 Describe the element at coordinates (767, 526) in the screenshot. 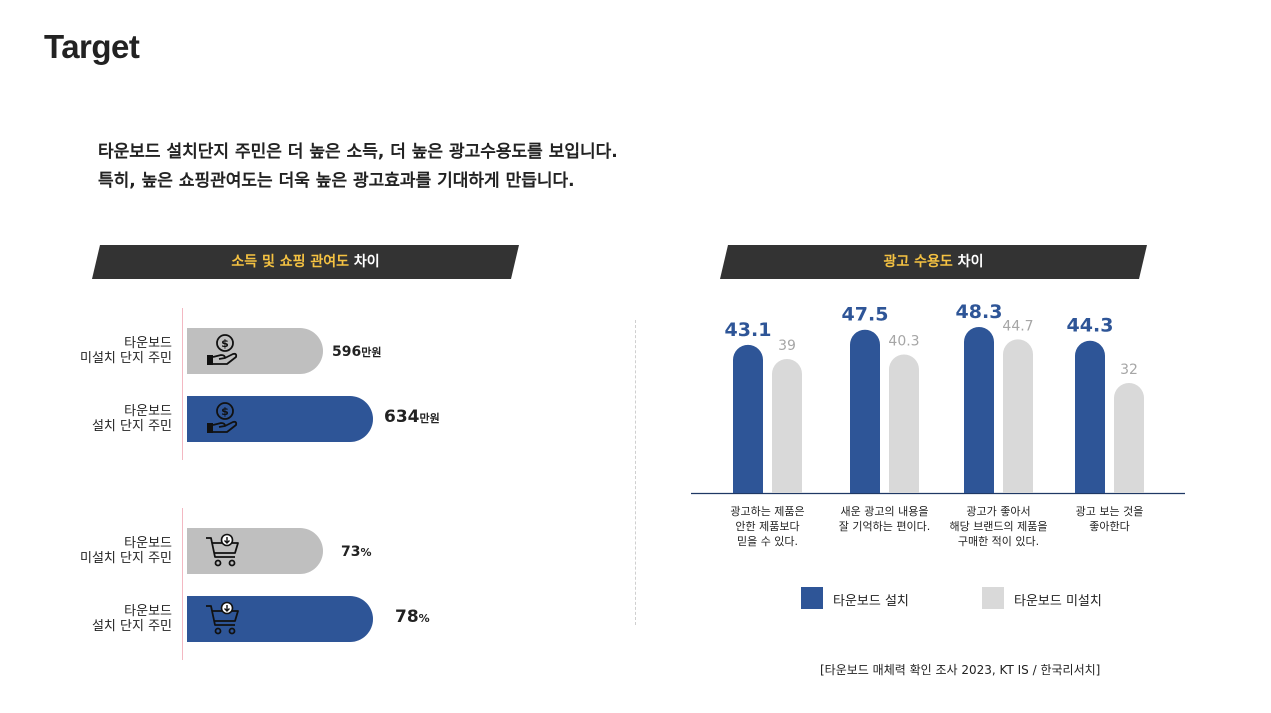

I see `category-label-line: 안한 제품보다` at that location.